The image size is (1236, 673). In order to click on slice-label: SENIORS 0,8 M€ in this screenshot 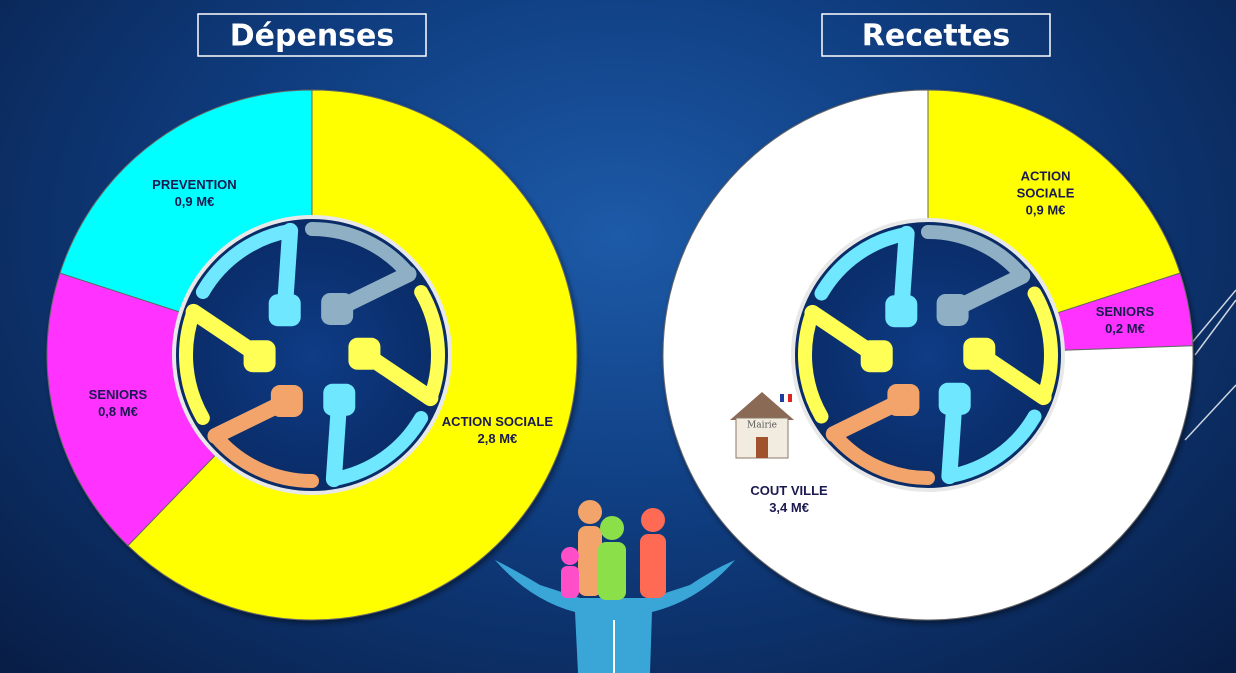, I will do `click(118, 403)`.